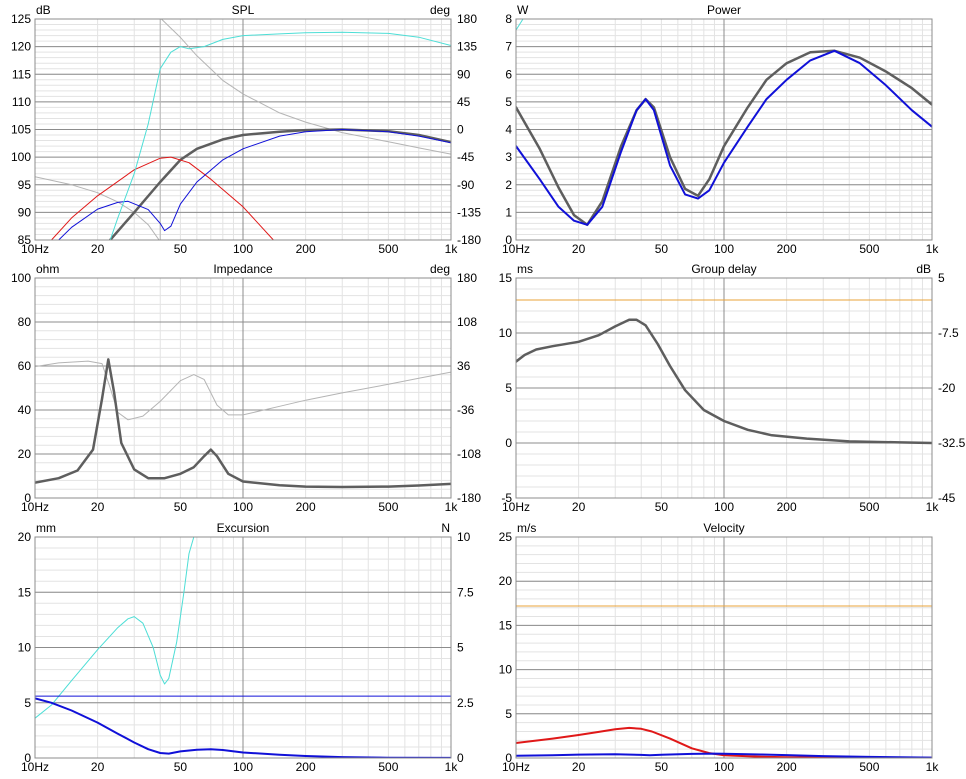 Image resolution: width=966 pixels, height=779 pixels. I want to click on y-tick-label: 95, so click(25, 185).